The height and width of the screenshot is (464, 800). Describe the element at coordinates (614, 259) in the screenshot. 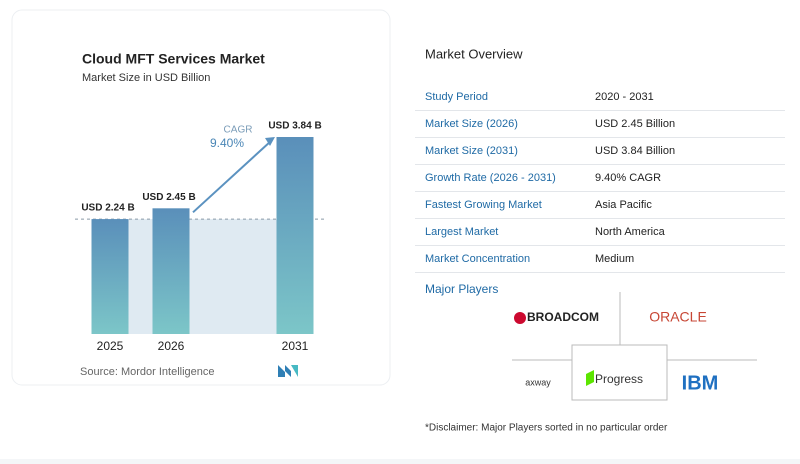

I see `row-value: Medium` at that location.